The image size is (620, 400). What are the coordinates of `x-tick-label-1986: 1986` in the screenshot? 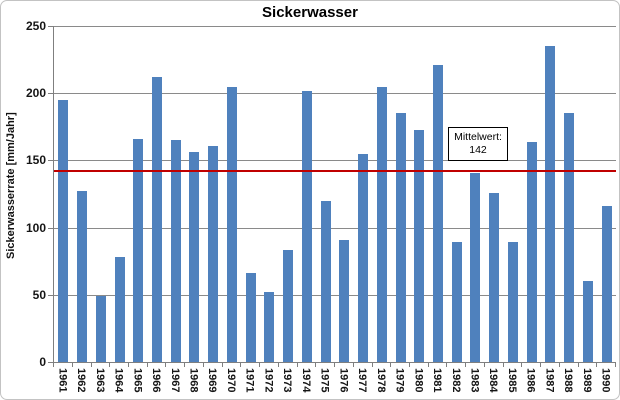 It's located at (530, 380).